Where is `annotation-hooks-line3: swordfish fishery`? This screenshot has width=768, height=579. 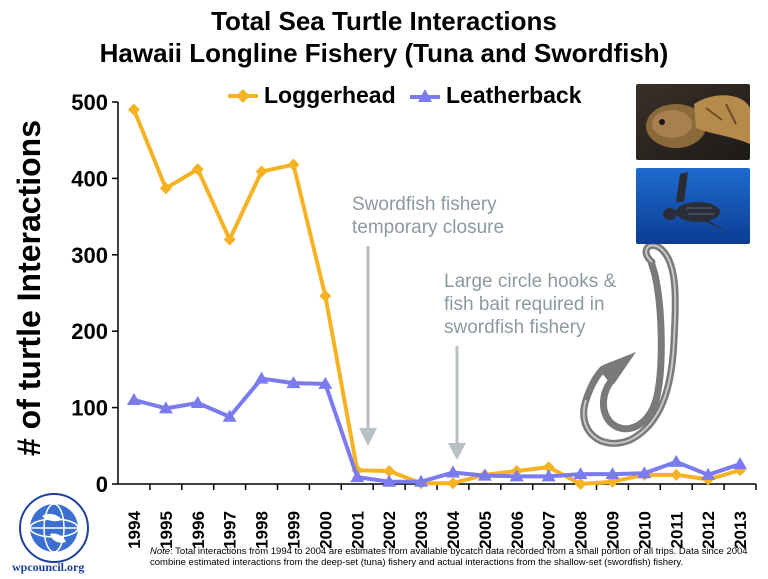 annotation-hooks-line3: swordfish fishery is located at coordinates (515, 327).